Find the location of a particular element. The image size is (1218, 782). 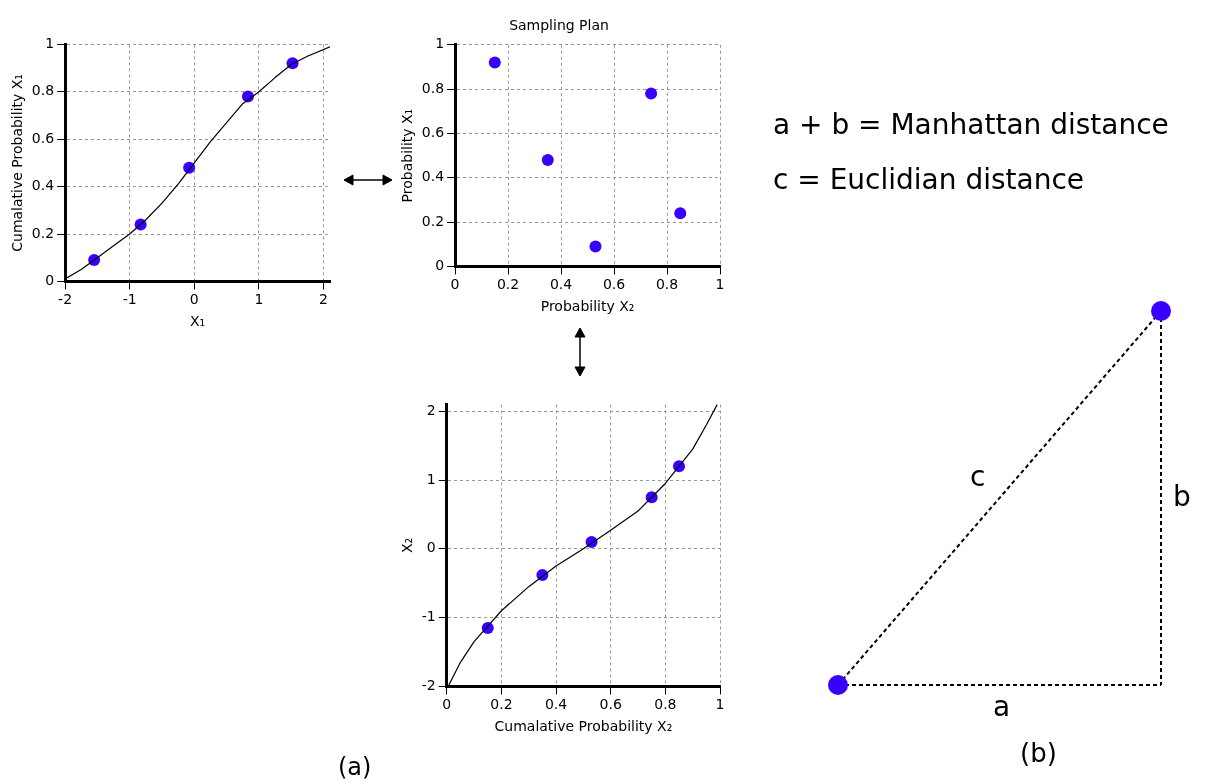

text: (a) is located at coordinates (355, 767).